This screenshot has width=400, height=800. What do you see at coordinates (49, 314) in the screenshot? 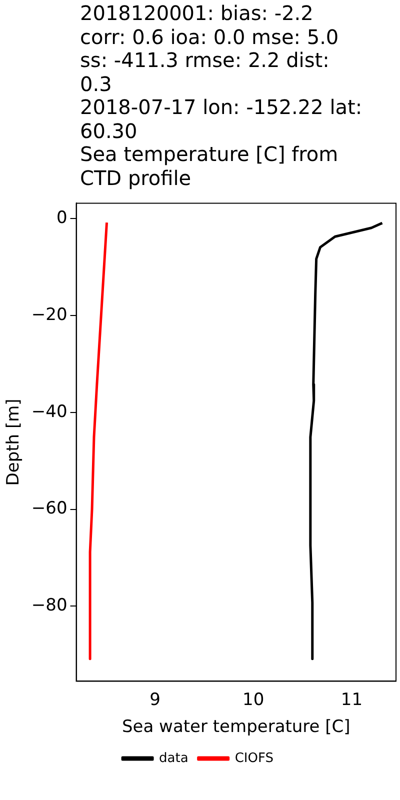
I see `y-tick-label: −20` at bounding box center [49, 314].